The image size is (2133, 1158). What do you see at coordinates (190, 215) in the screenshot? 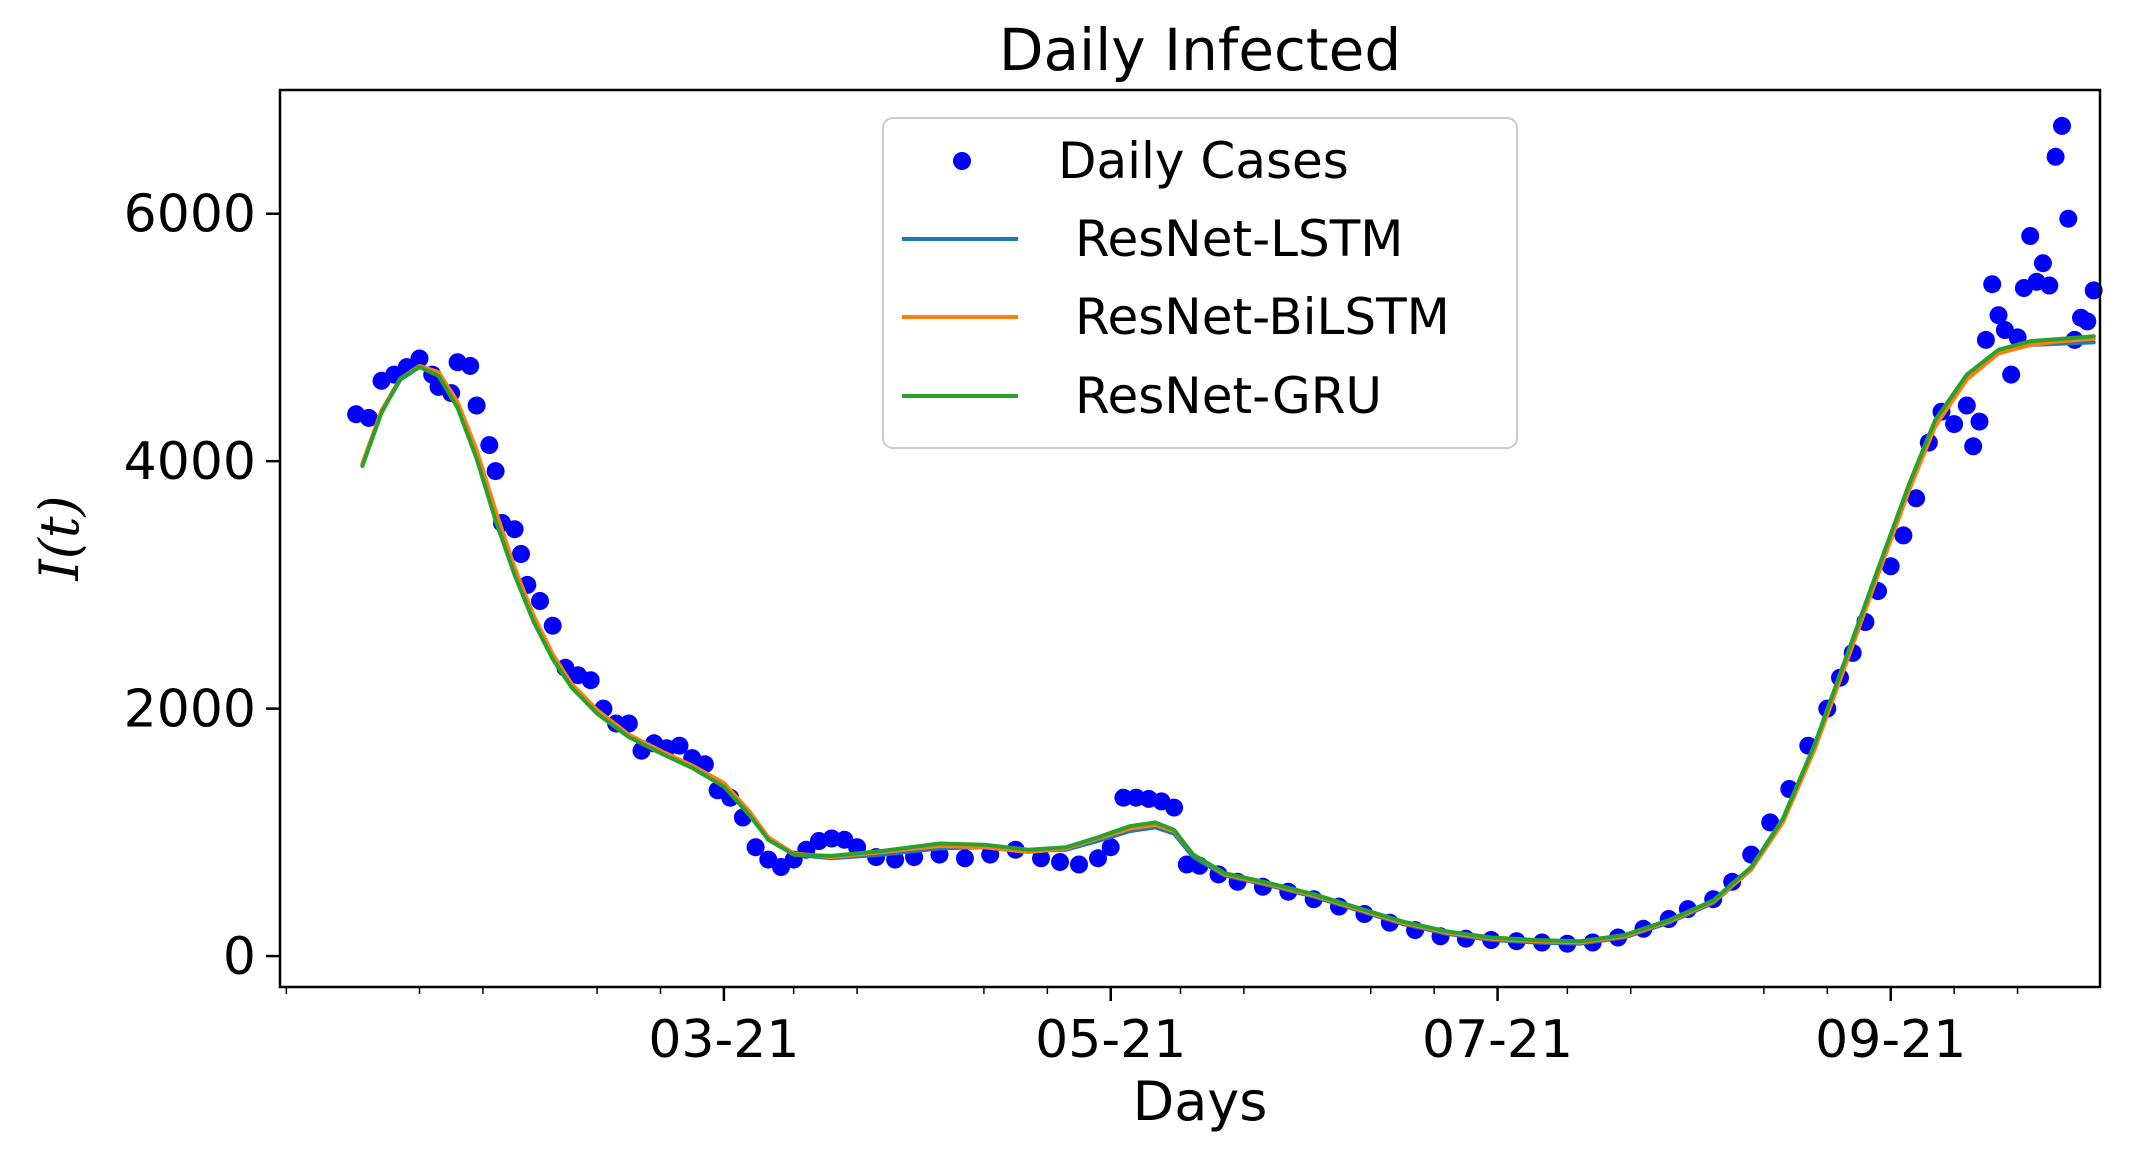
I see `y-tick-label-3: 6000` at bounding box center [190, 215].